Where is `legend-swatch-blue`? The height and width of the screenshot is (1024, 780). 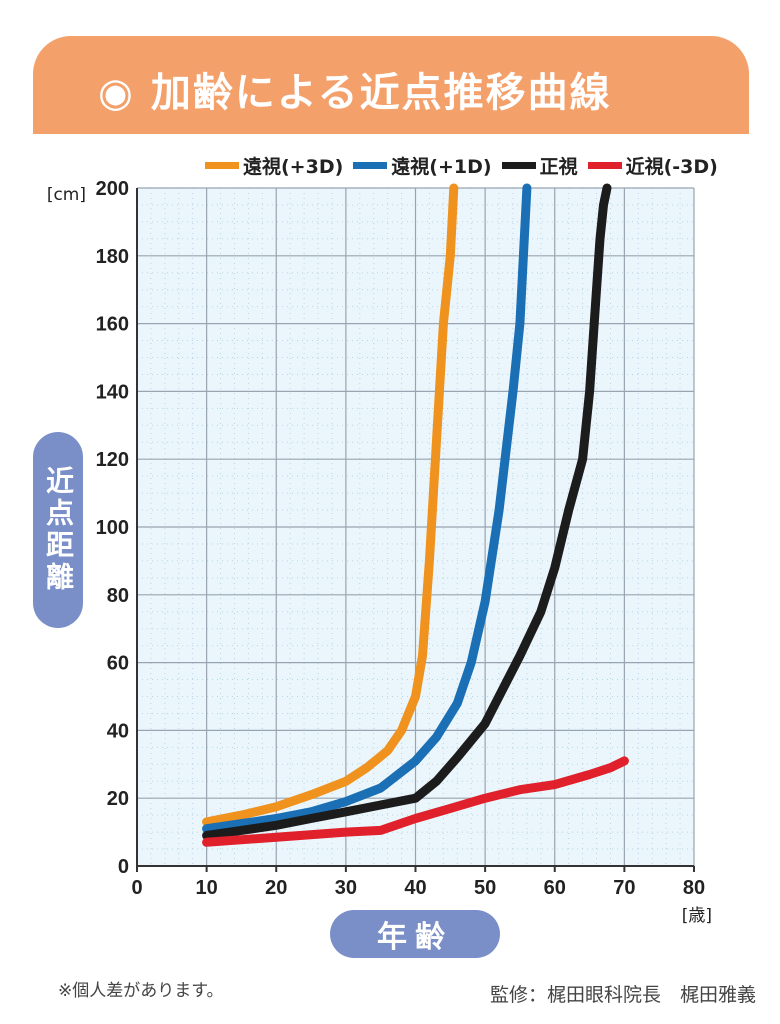 legend-swatch-blue is located at coordinates (370, 165).